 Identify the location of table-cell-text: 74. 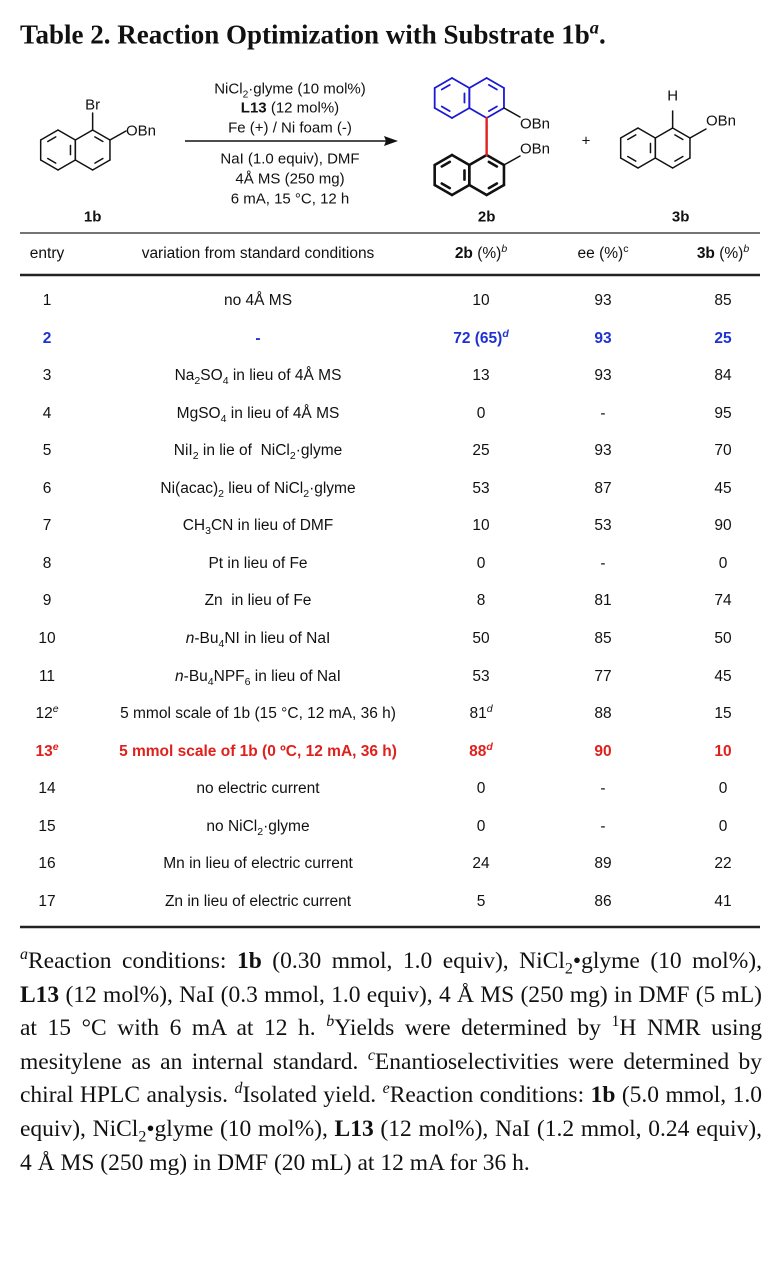
(723, 601).